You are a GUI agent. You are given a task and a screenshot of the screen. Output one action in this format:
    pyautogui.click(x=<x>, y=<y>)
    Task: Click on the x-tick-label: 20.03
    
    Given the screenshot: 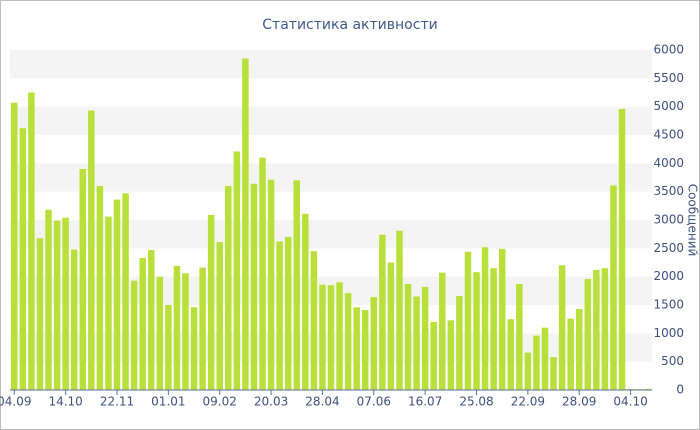 What is the action you would take?
    pyautogui.click(x=271, y=402)
    